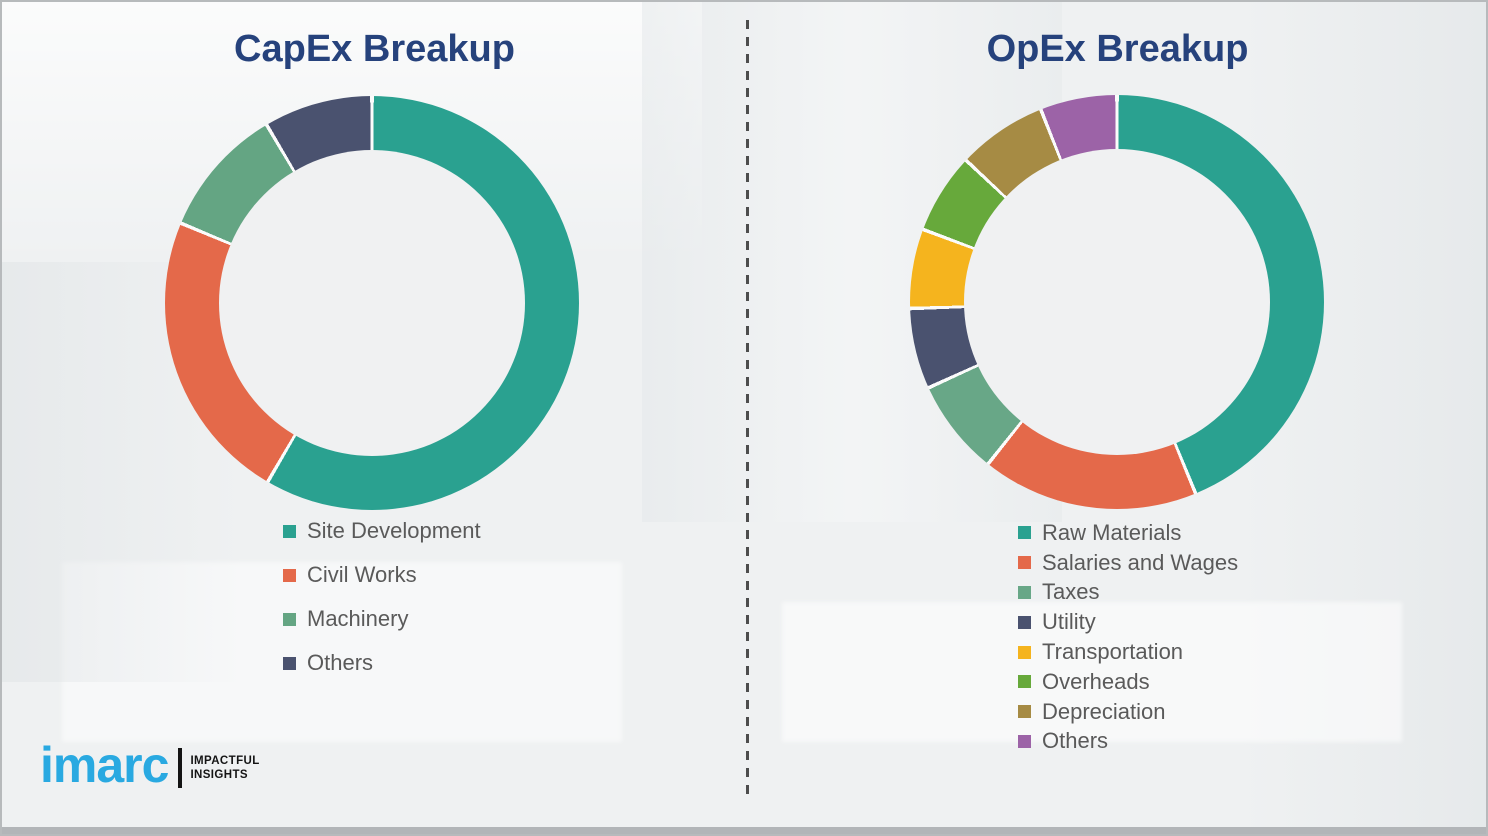  What do you see at coordinates (219, 775) in the screenshot?
I see `imarc-tagline-line2: INSIGHTS` at bounding box center [219, 775].